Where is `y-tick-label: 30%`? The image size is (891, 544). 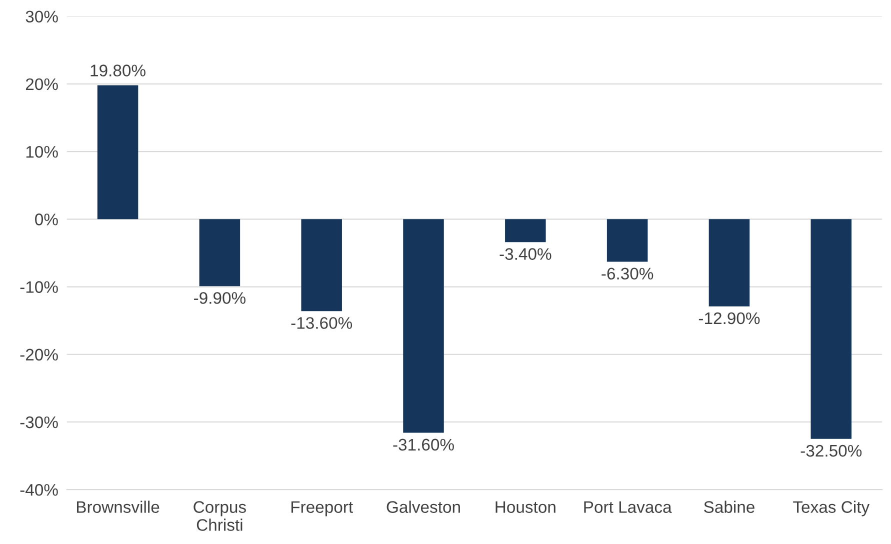 y-tick-label: 30% is located at coordinates (42, 16).